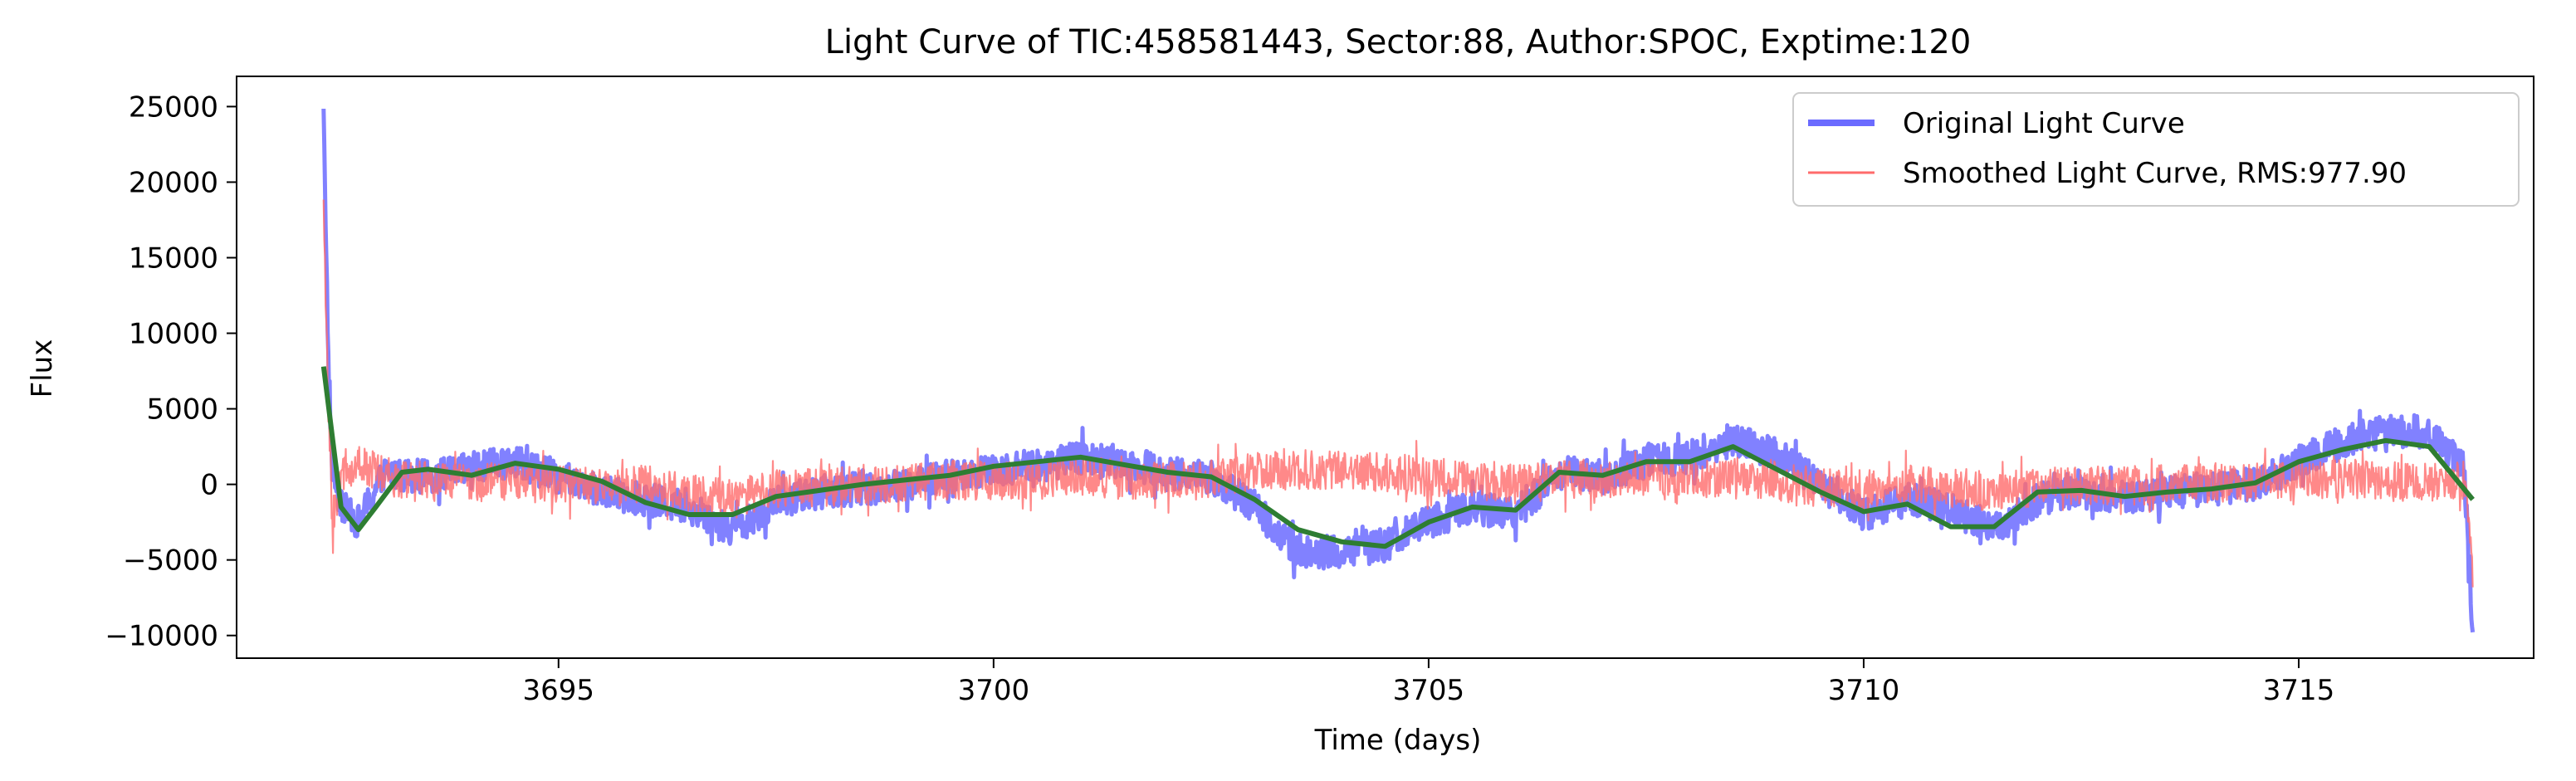  I want to click on legend-box, so click(2156, 149).